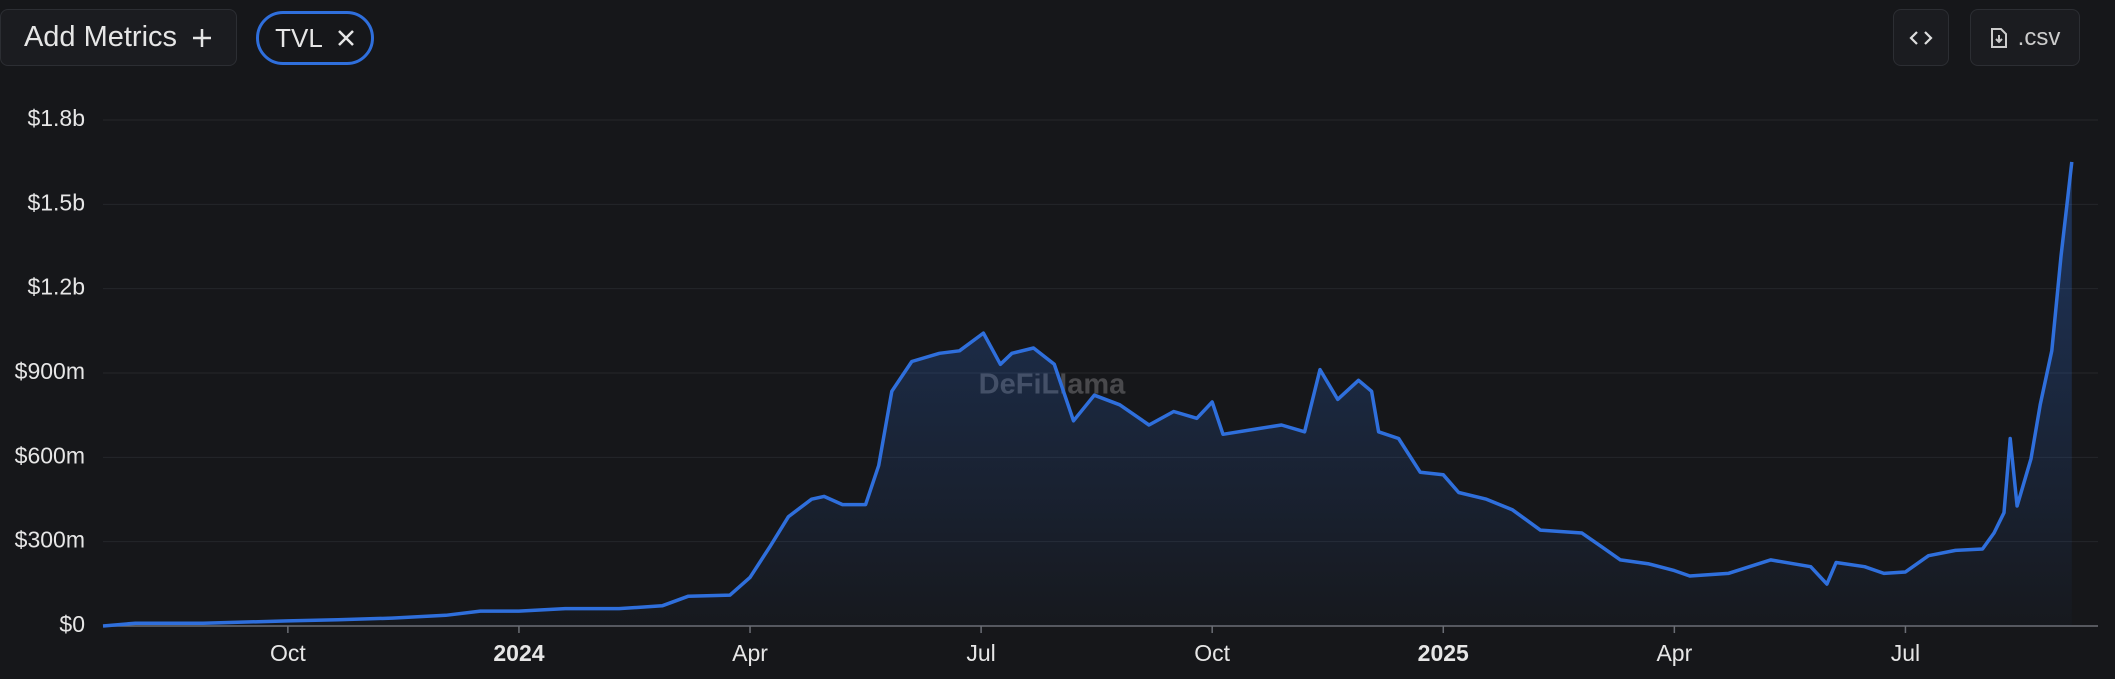 Image resolution: width=2115 pixels, height=679 pixels. Describe the element at coordinates (299, 37) in the screenshot. I see `tvl-label: TVL` at that location.